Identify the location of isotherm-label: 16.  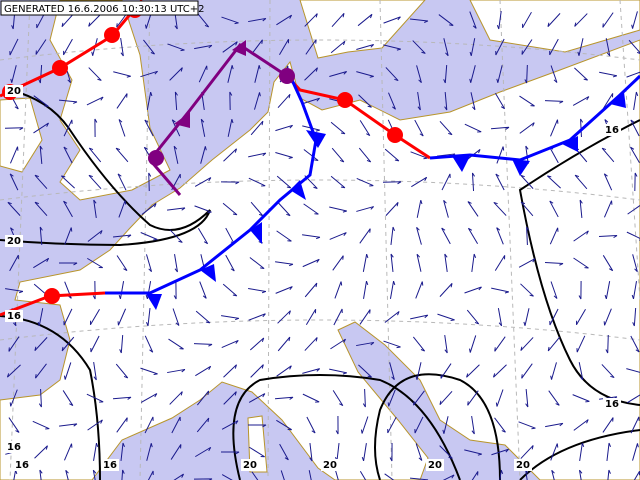
(22, 465).